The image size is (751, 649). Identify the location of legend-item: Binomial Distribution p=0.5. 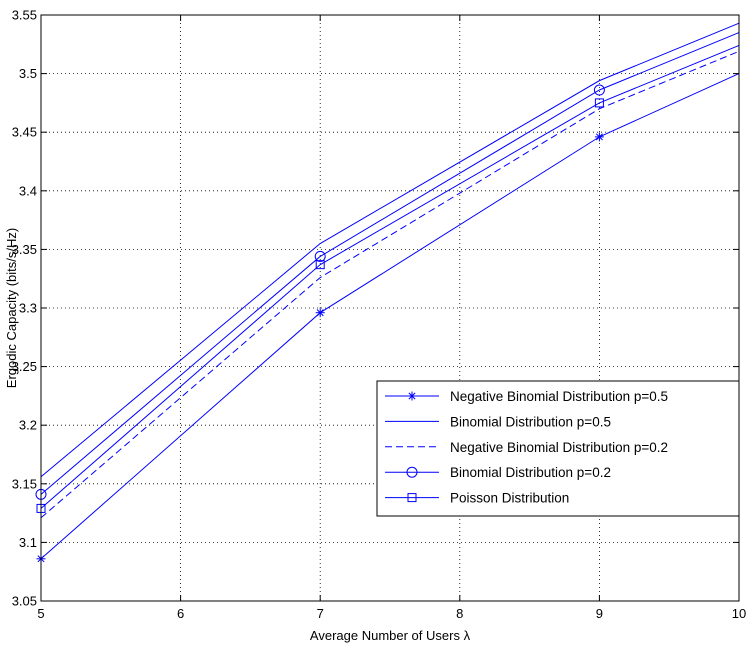
(498, 421).